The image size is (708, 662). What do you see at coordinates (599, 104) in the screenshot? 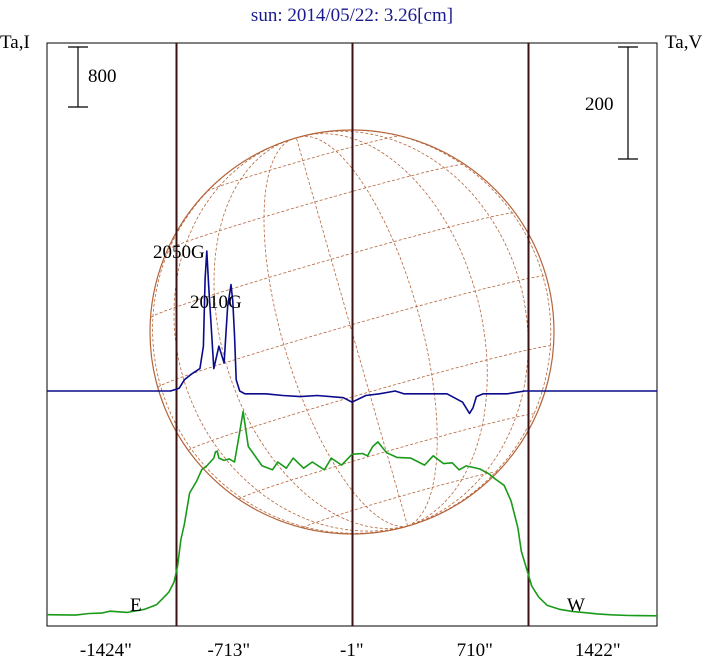
I see `scale-bar-right-label: 200` at bounding box center [599, 104].